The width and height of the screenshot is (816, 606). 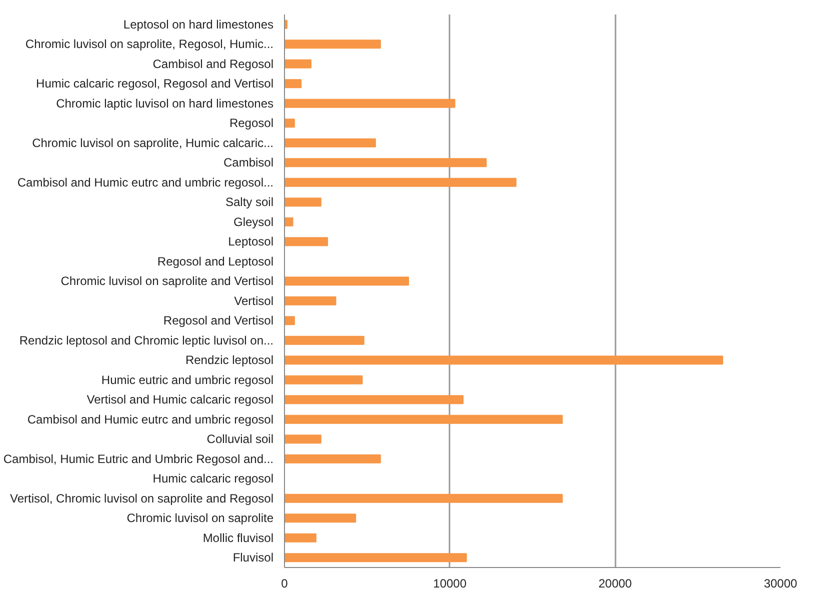 I want to click on y-tick-label: Vertisol and Humic calcaric regosol, so click(x=180, y=399).